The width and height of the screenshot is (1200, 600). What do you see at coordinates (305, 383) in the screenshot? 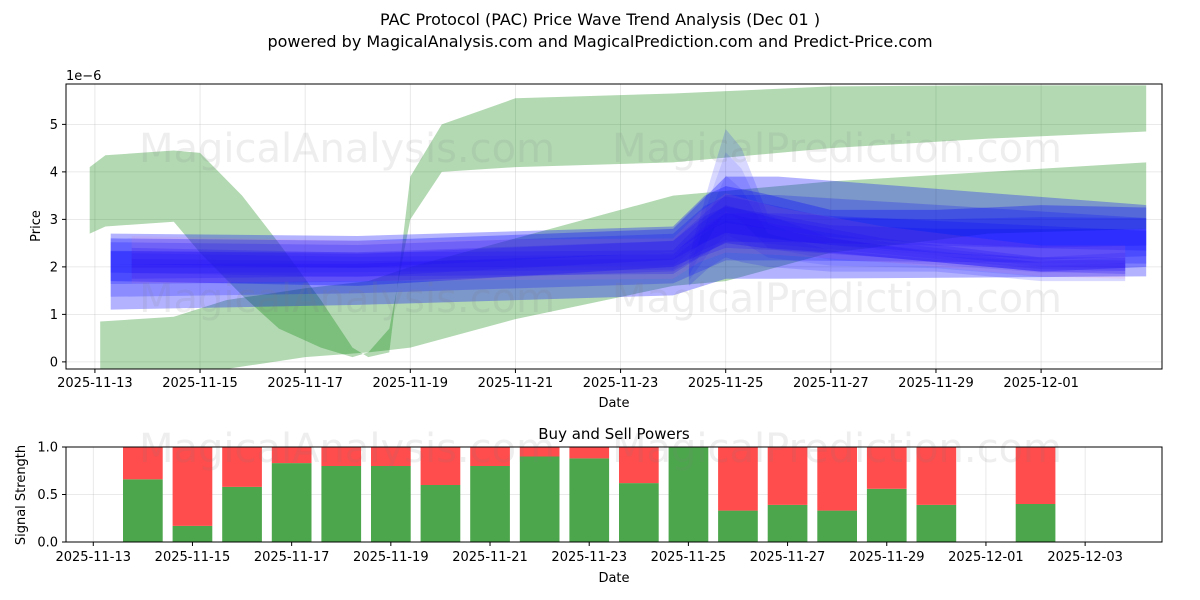
I see `top-x-tick-label: 2025-11-17` at bounding box center [305, 383].